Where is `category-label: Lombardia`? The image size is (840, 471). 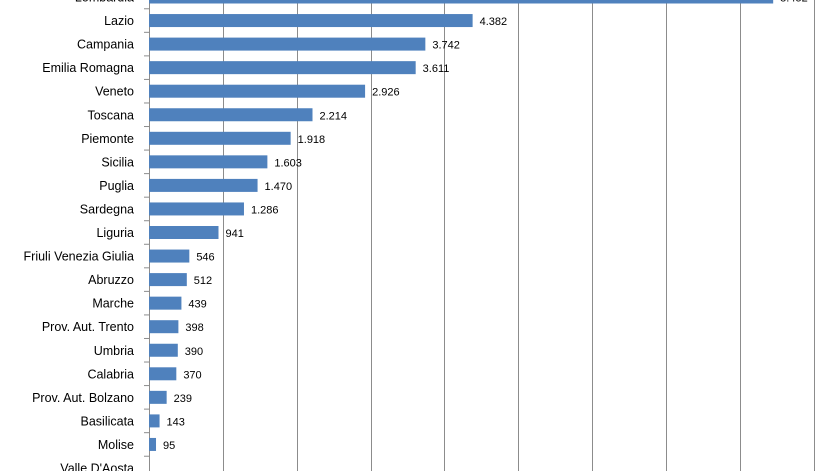
category-label: Lombardia is located at coordinates (104, 2).